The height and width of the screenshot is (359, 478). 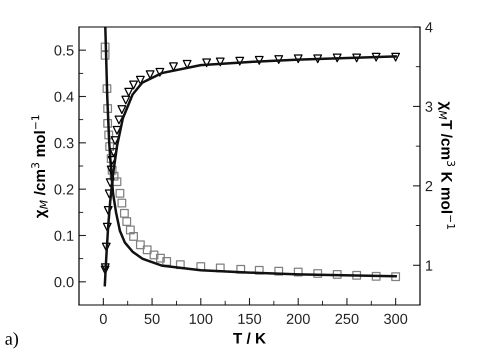 What do you see at coordinates (103, 319) in the screenshot?
I see `x-tick-label: 0` at bounding box center [103, 319].